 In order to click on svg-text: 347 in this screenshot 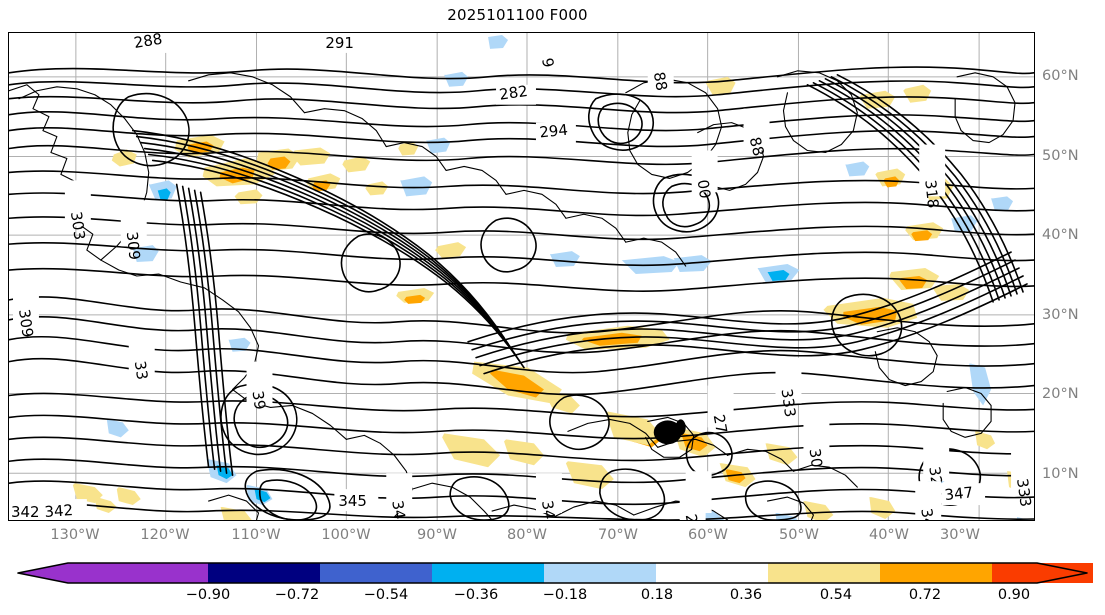, I will do `click(959, 493)`.